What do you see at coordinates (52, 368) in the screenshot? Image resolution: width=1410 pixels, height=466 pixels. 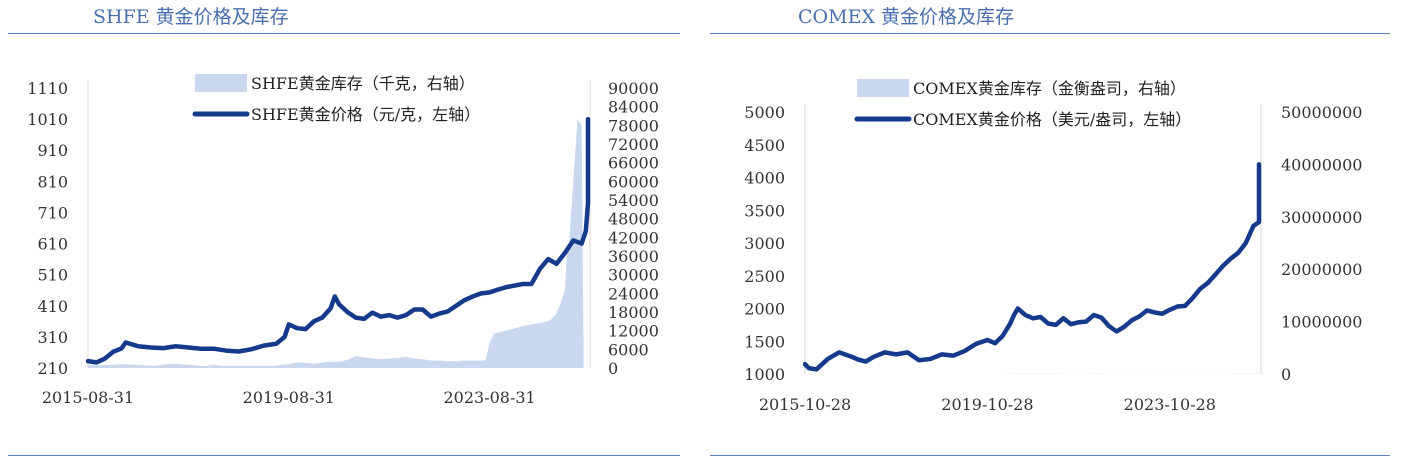 I see `y-left-tick-label: 210` at bounding box center [52, 368].